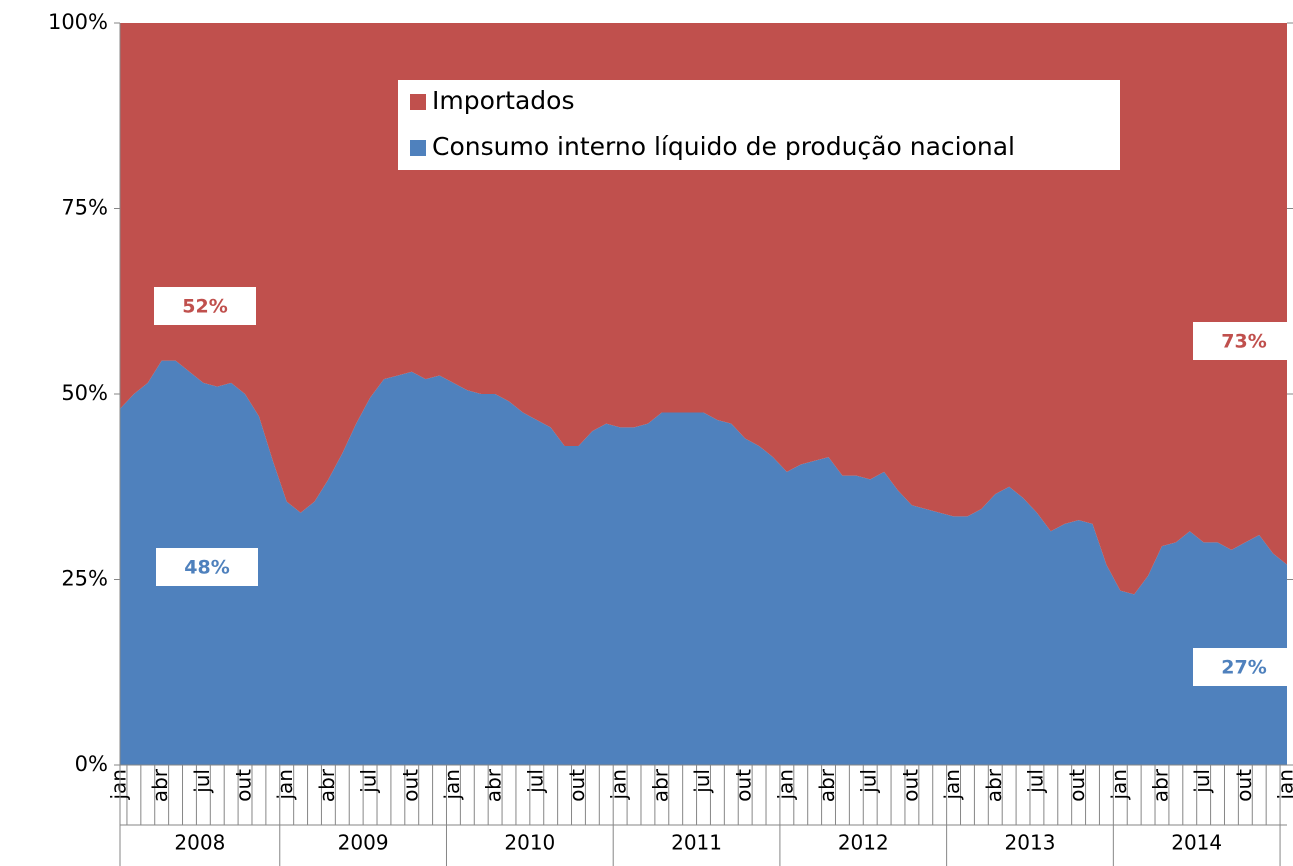 The width and height of the screenshot is (1293, 866). What do you see at coordinates (529, 843) in the screenshot?
I see `year-label: 2010` at bounding box center [529, 843].